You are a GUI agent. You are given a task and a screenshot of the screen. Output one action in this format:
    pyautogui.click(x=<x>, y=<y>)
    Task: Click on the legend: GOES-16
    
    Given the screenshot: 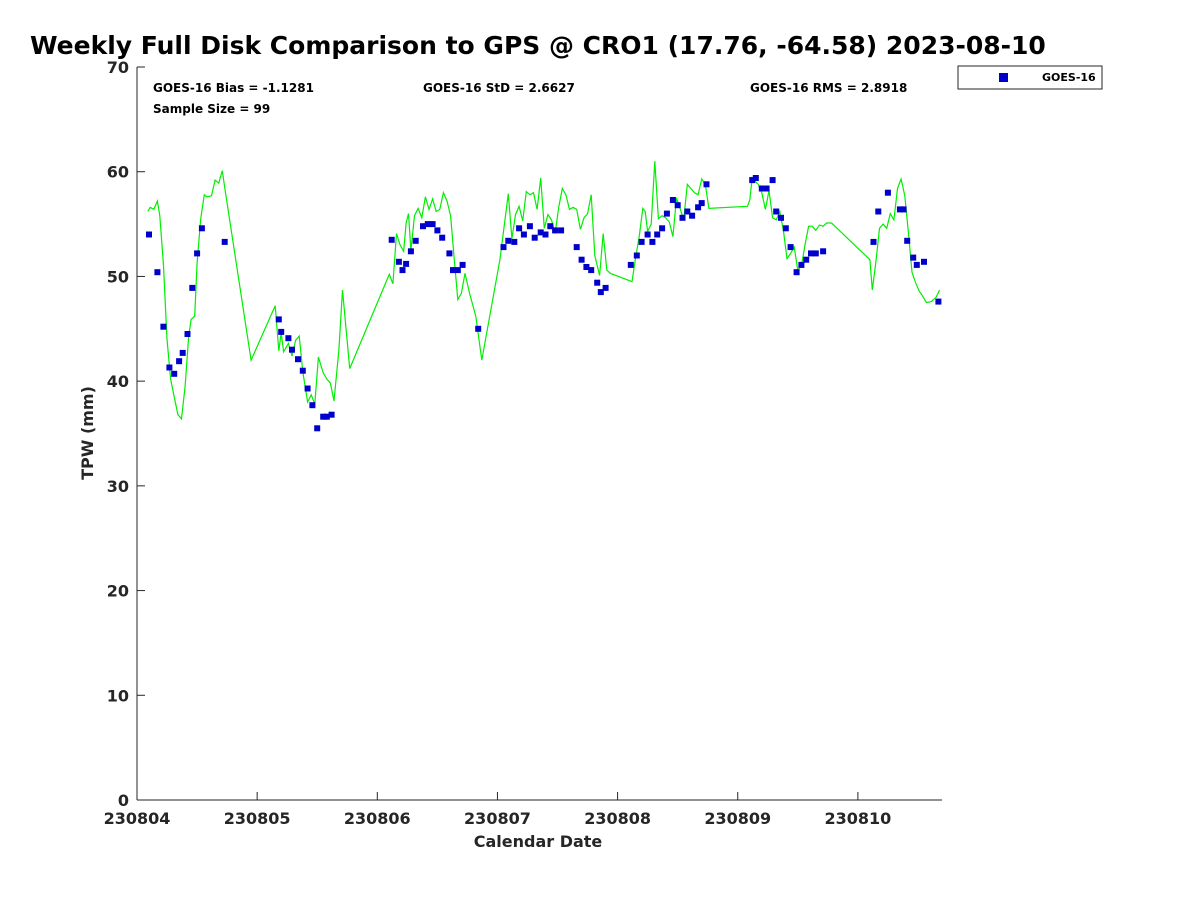 What is the action you would take?
    pyautogui.click(x=1030, y=77)
    